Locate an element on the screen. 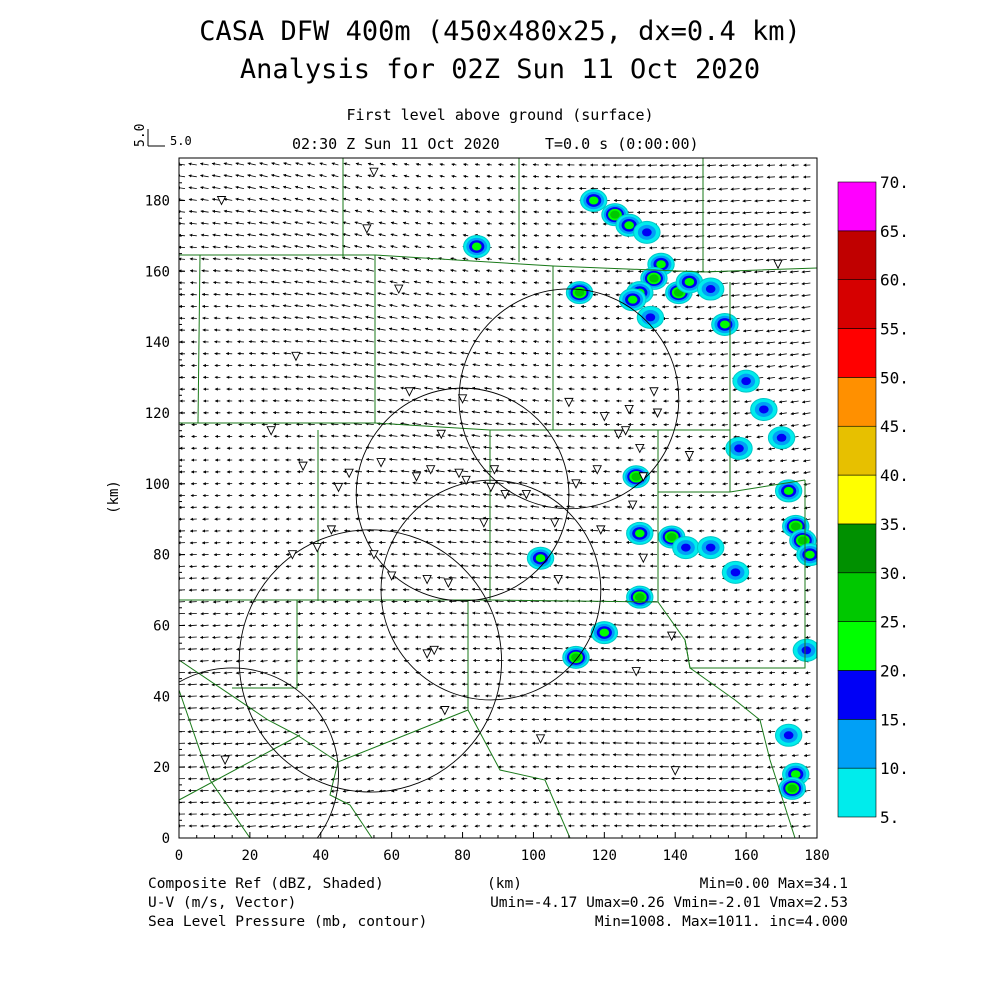 The height and width of the screenshot is (1000, 1000). x-tick-label: 140 is located at coordinates (675, 856).